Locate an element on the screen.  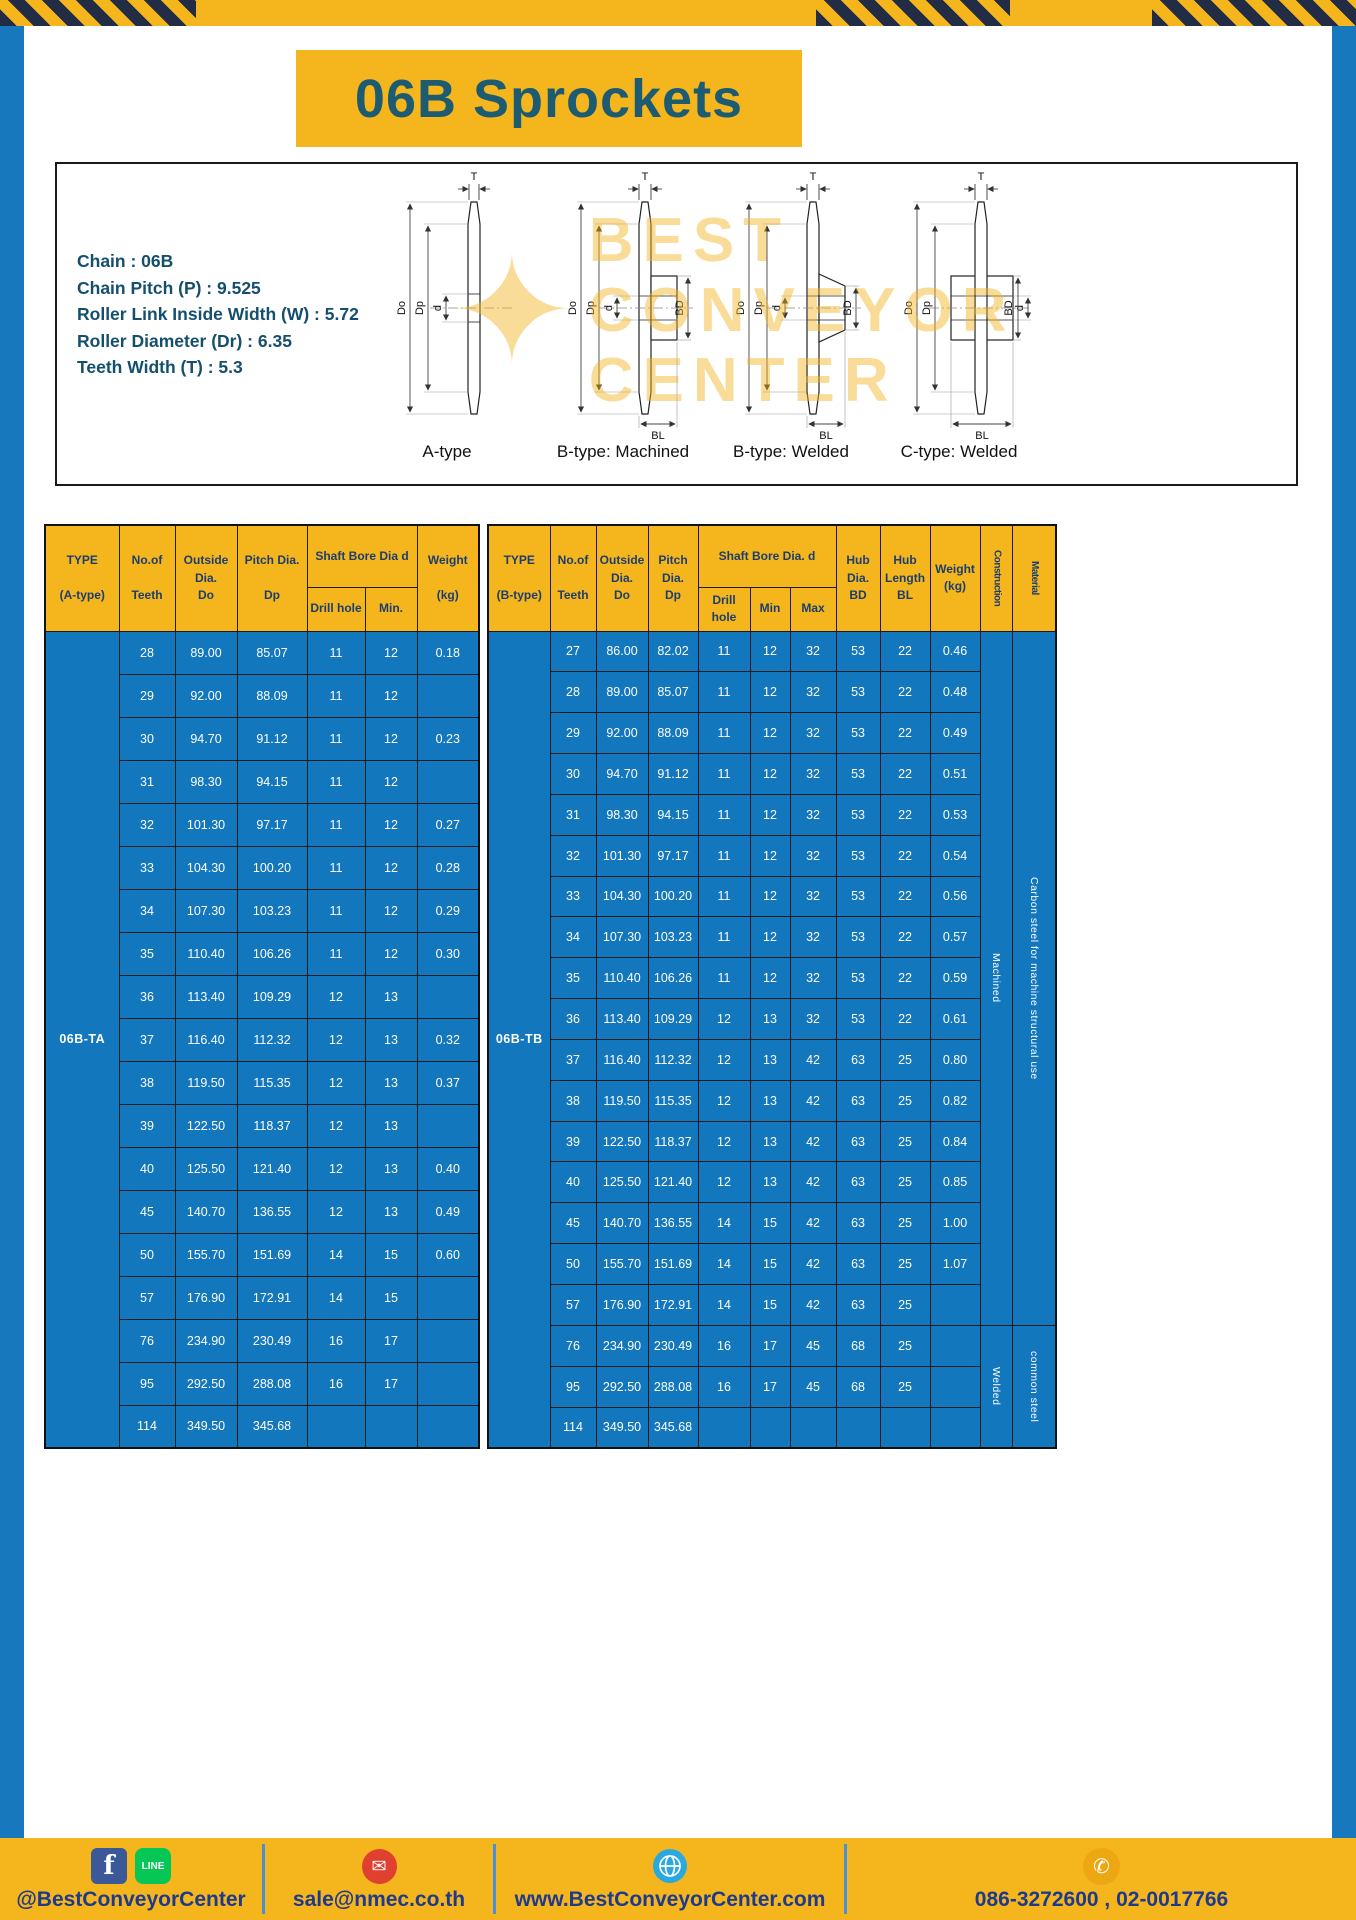
table-b-row: 57 176.90 172.91 14 15 42 63 25 is located at coordinates (772, 1305).